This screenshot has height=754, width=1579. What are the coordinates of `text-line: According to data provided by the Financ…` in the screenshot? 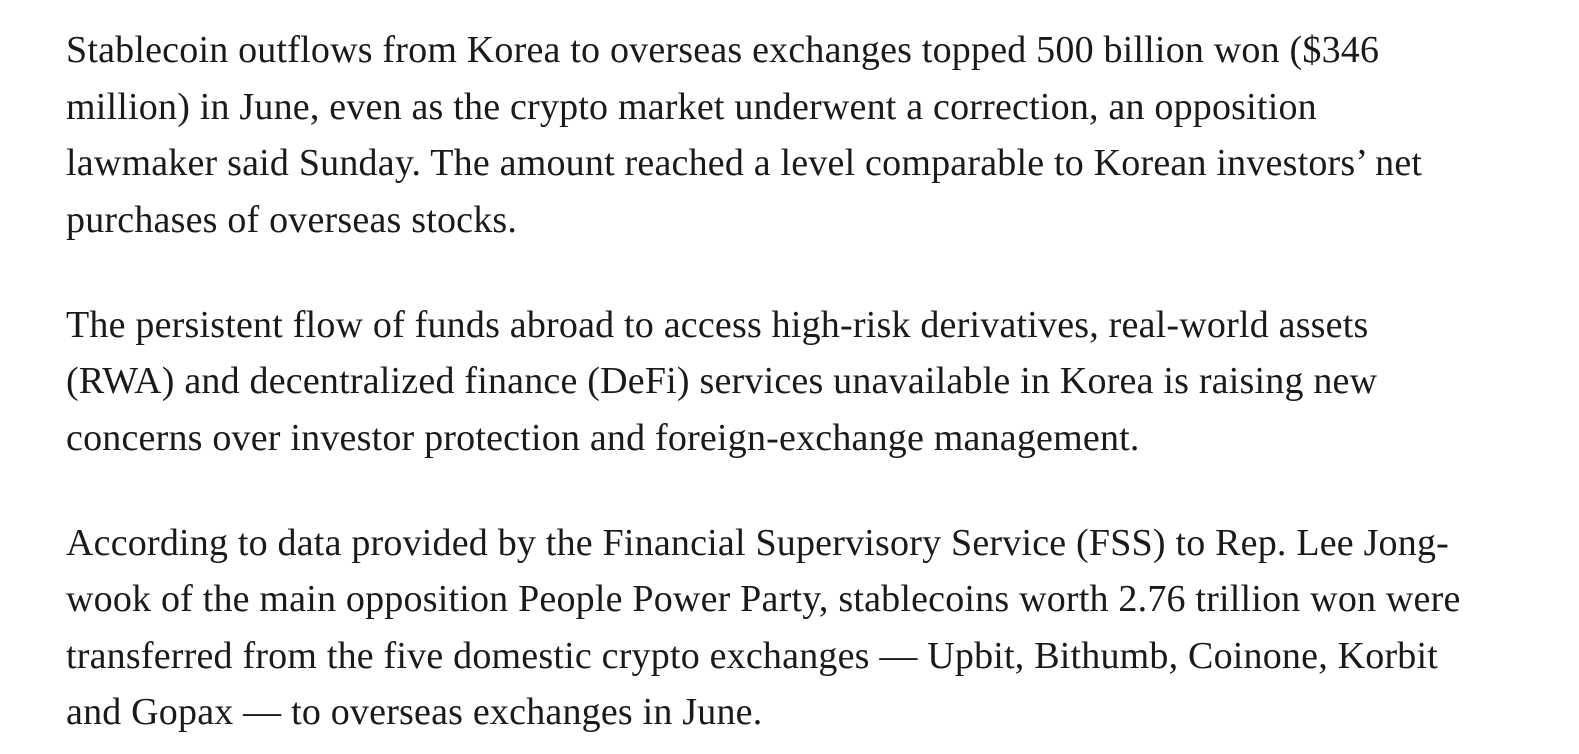 It's located at (758, 542).